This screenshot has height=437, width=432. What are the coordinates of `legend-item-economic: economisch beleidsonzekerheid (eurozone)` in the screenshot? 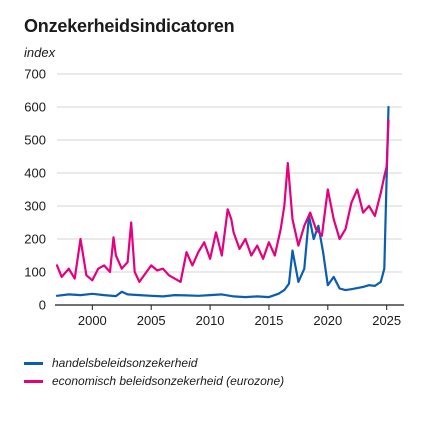 It's located at (154, 381).